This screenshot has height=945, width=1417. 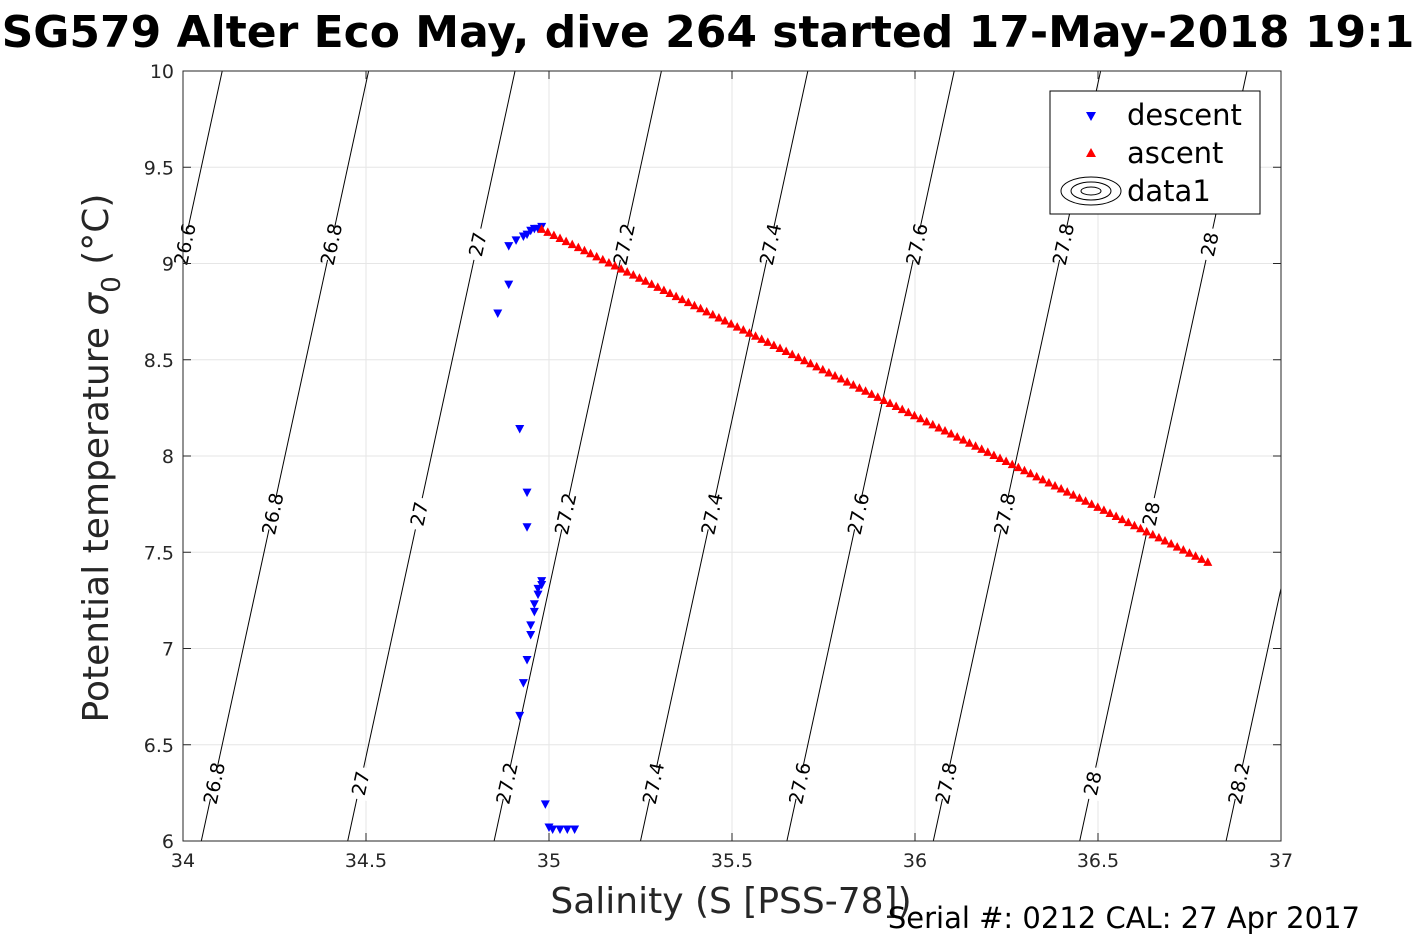 What do you see at coordinates (419, 514) in the screenshot?
I see `contour-label-27: 27` at bounding box center [419, 514].